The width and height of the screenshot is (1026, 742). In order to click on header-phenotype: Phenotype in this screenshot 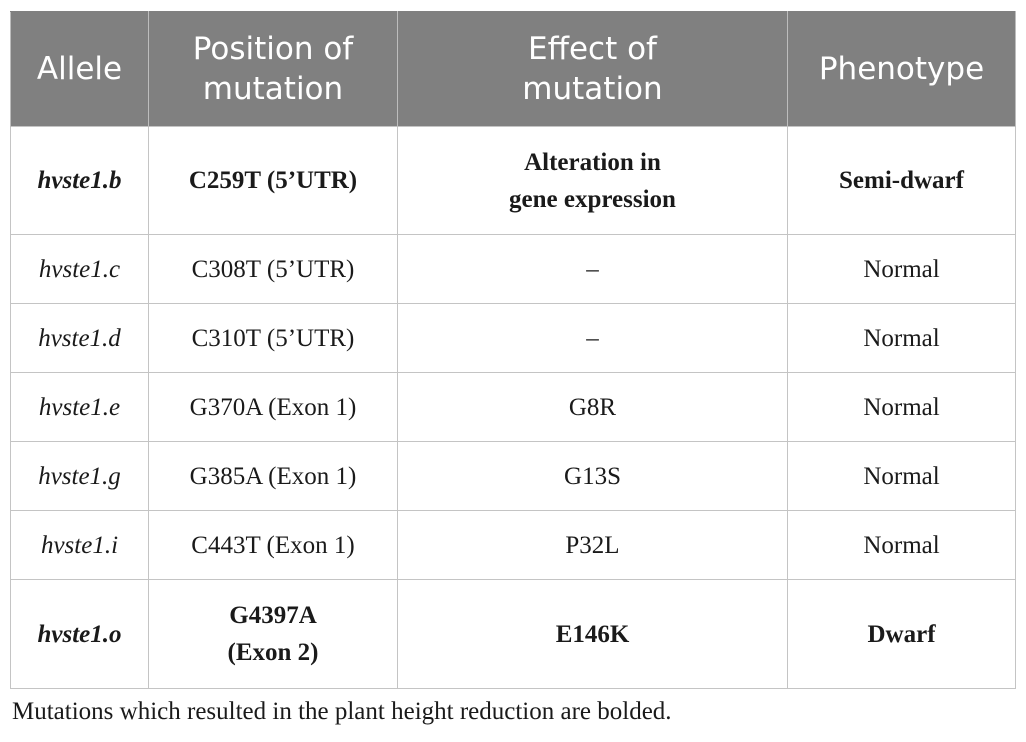, I will do `click(901, 69)`.